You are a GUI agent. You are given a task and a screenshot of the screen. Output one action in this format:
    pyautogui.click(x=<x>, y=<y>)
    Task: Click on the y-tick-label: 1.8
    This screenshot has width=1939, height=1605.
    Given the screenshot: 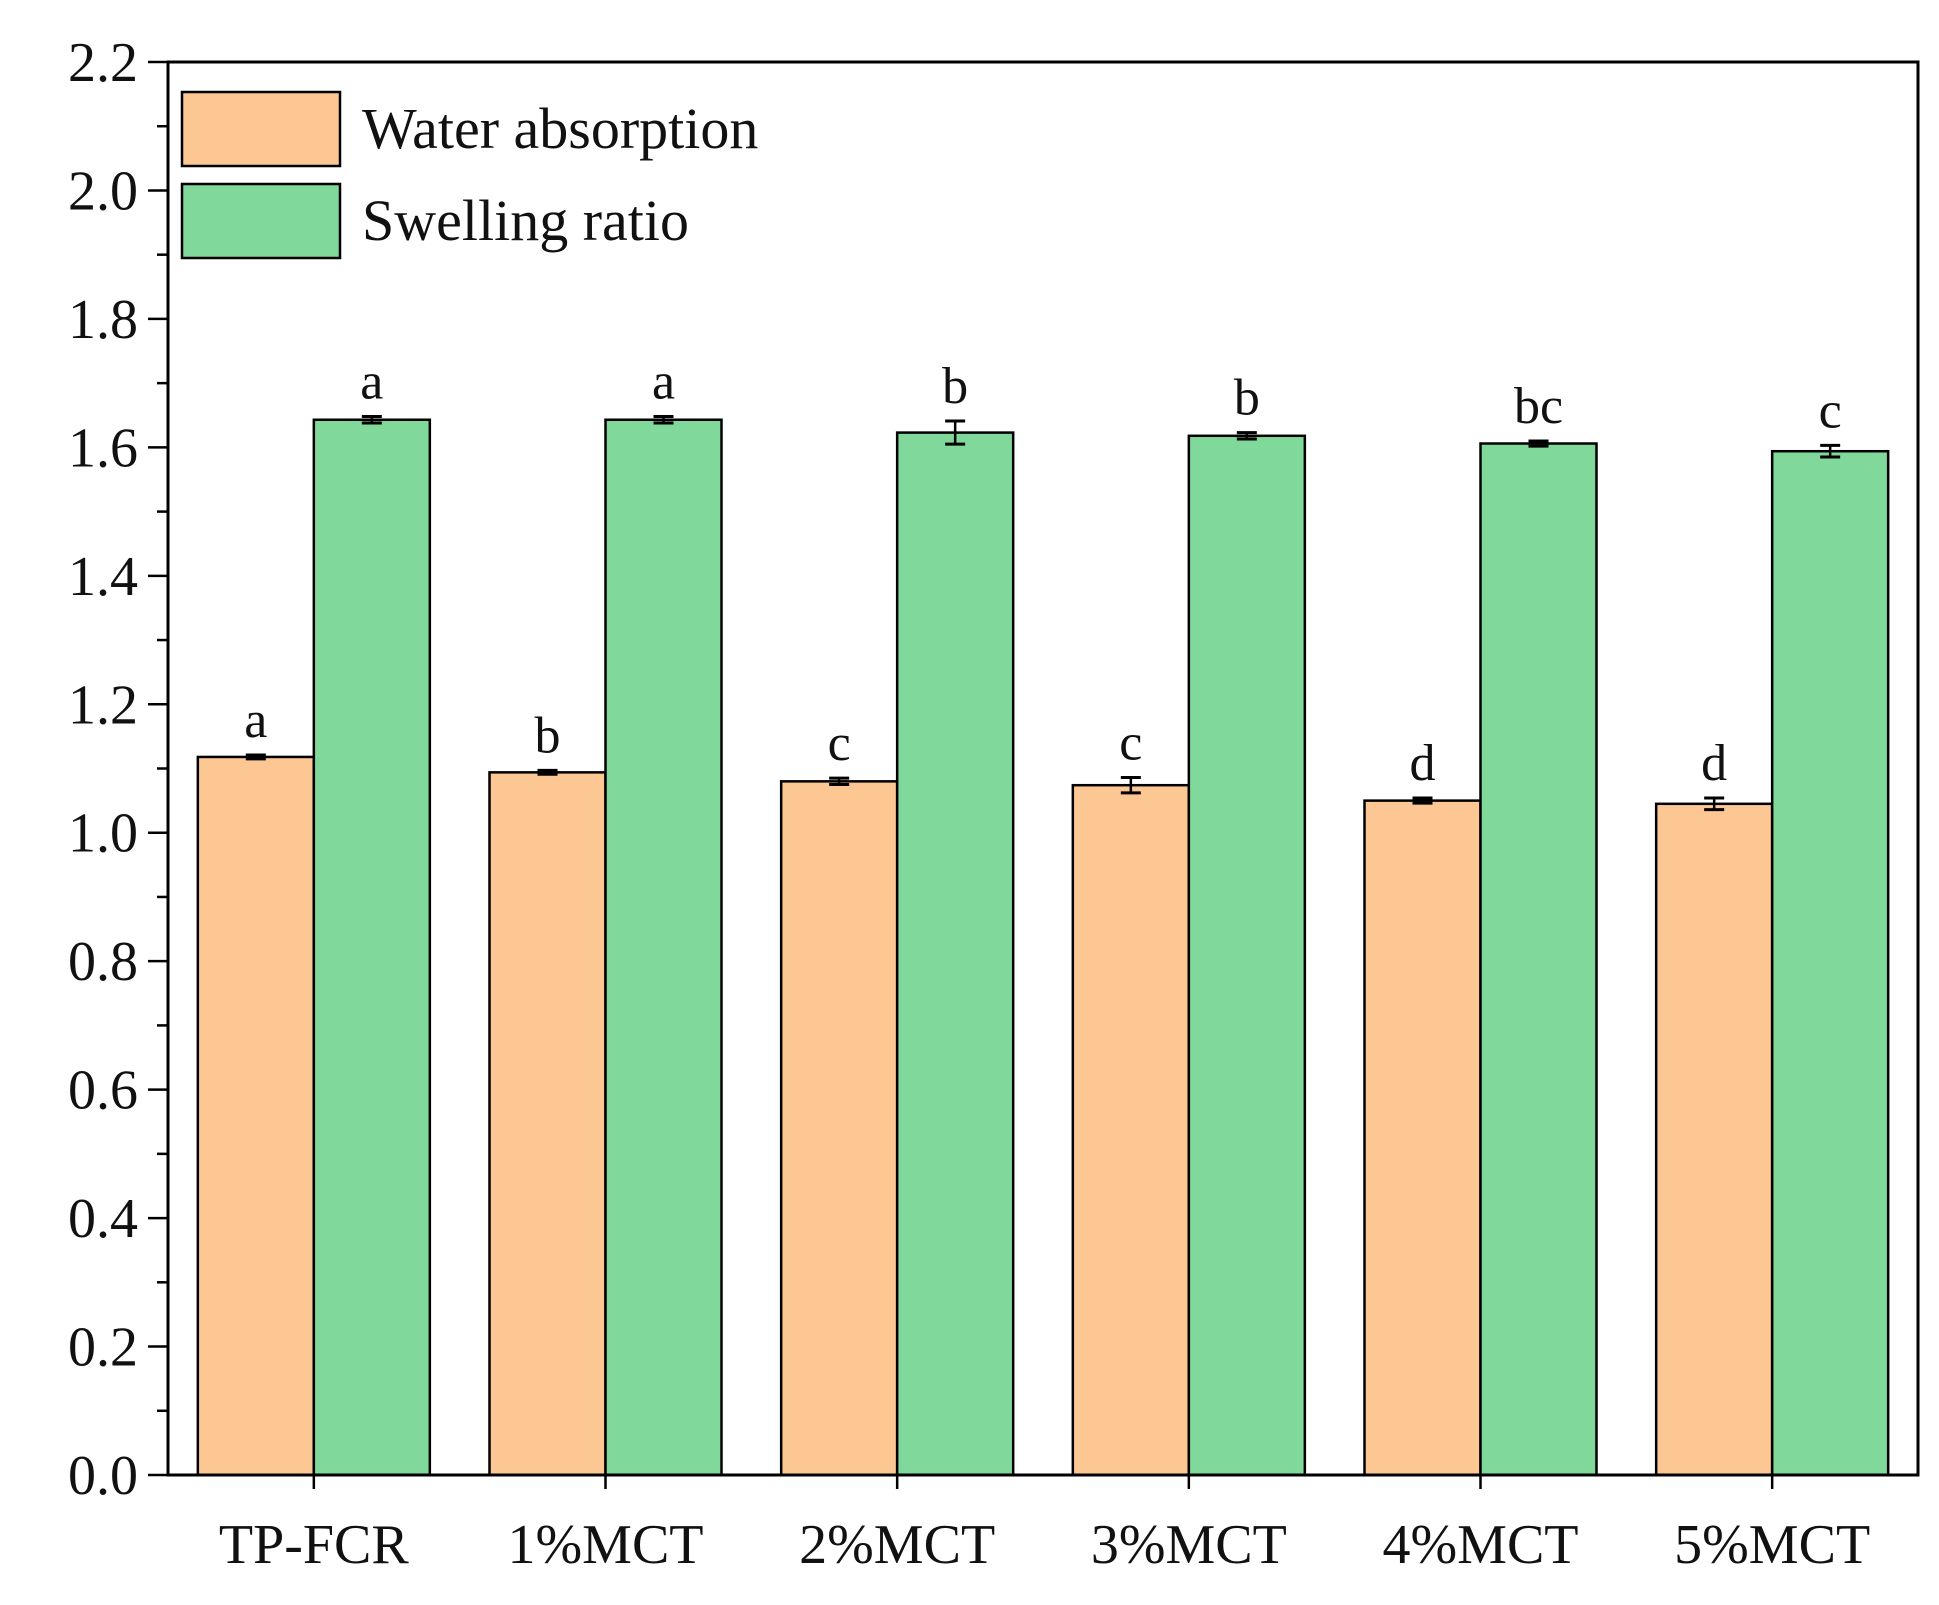 What is the action you would take?
    pyautogui.click(x=103, y=320)
    